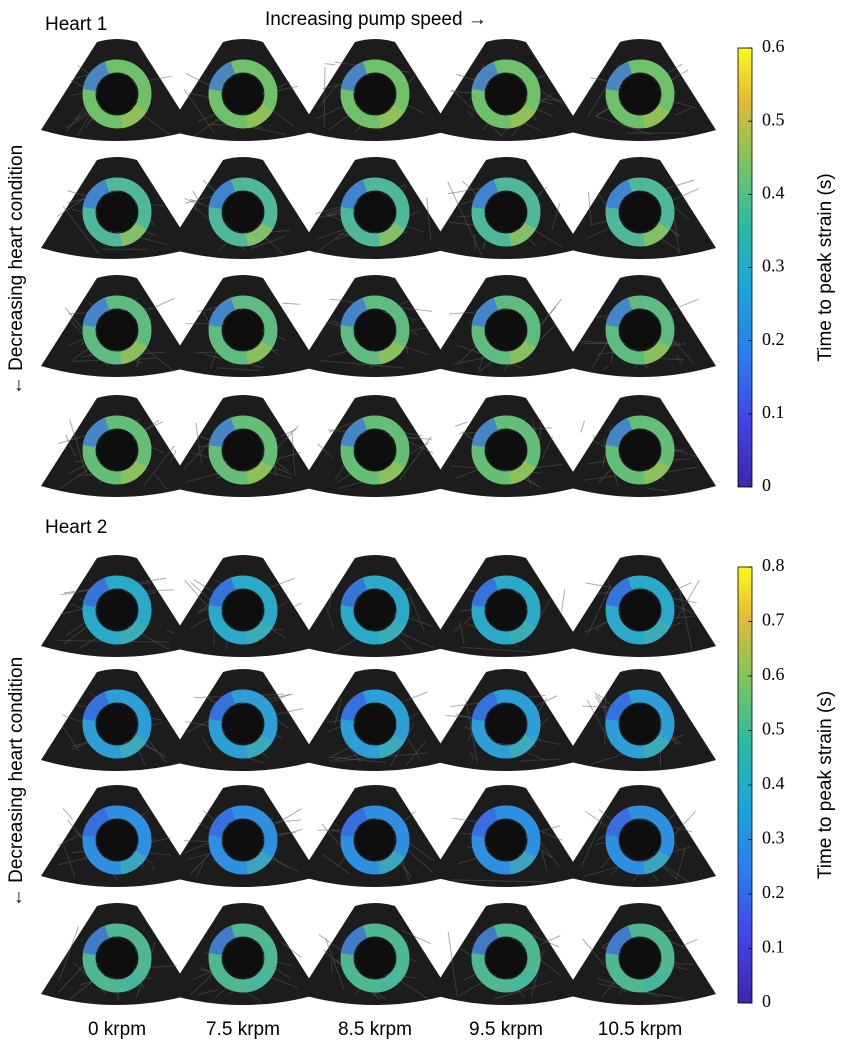 This screenshot has width=841, height=1048. Describe the element at coordinates (773, 119) in the screenshot. I see `colorbar-tick-label: 0.5` at that location.